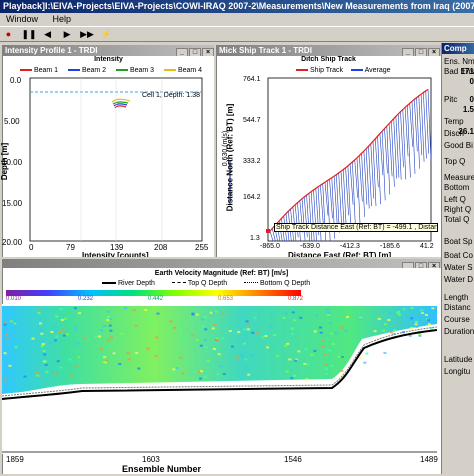  What do you see at coordinates (221, 273) in the screenshot?
I see `contour-plot-title: Earth Velocity Magnitude (Ref: BT) [m/s]` at bounding box center [221, 273].